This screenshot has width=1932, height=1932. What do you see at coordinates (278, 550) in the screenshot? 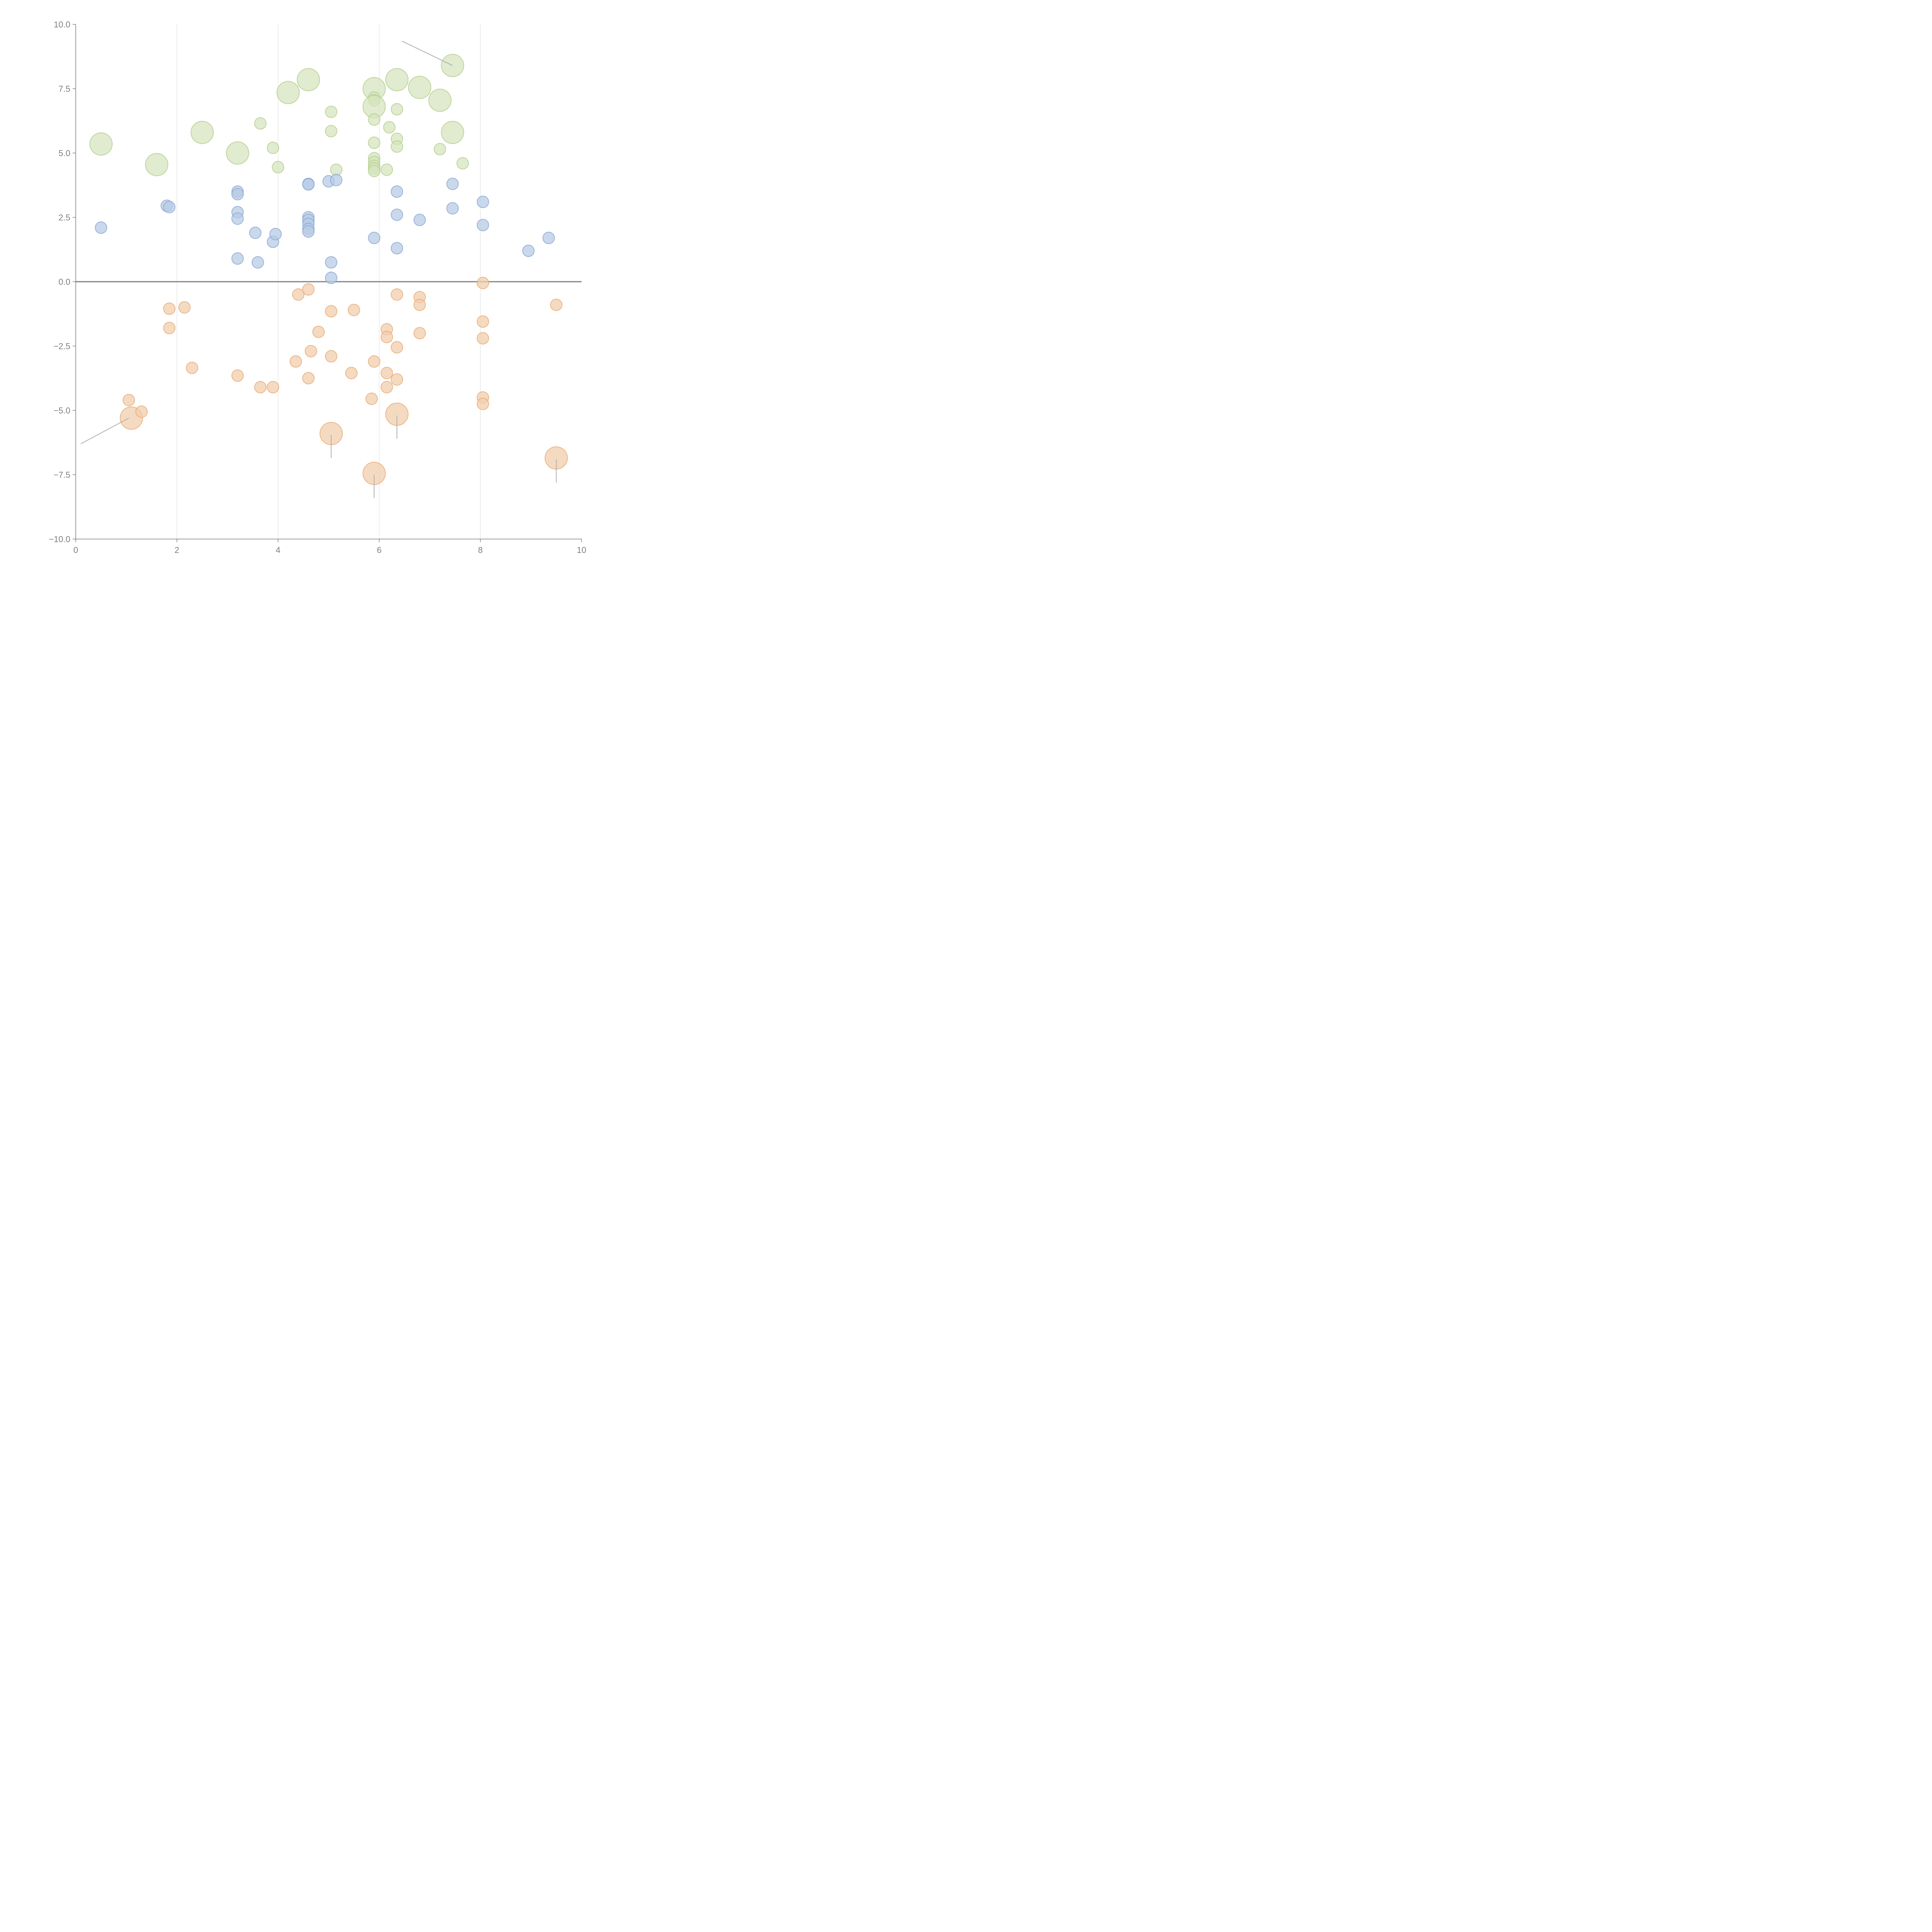
I see `x-tick-label: 4` at bounding box center [278, 550].